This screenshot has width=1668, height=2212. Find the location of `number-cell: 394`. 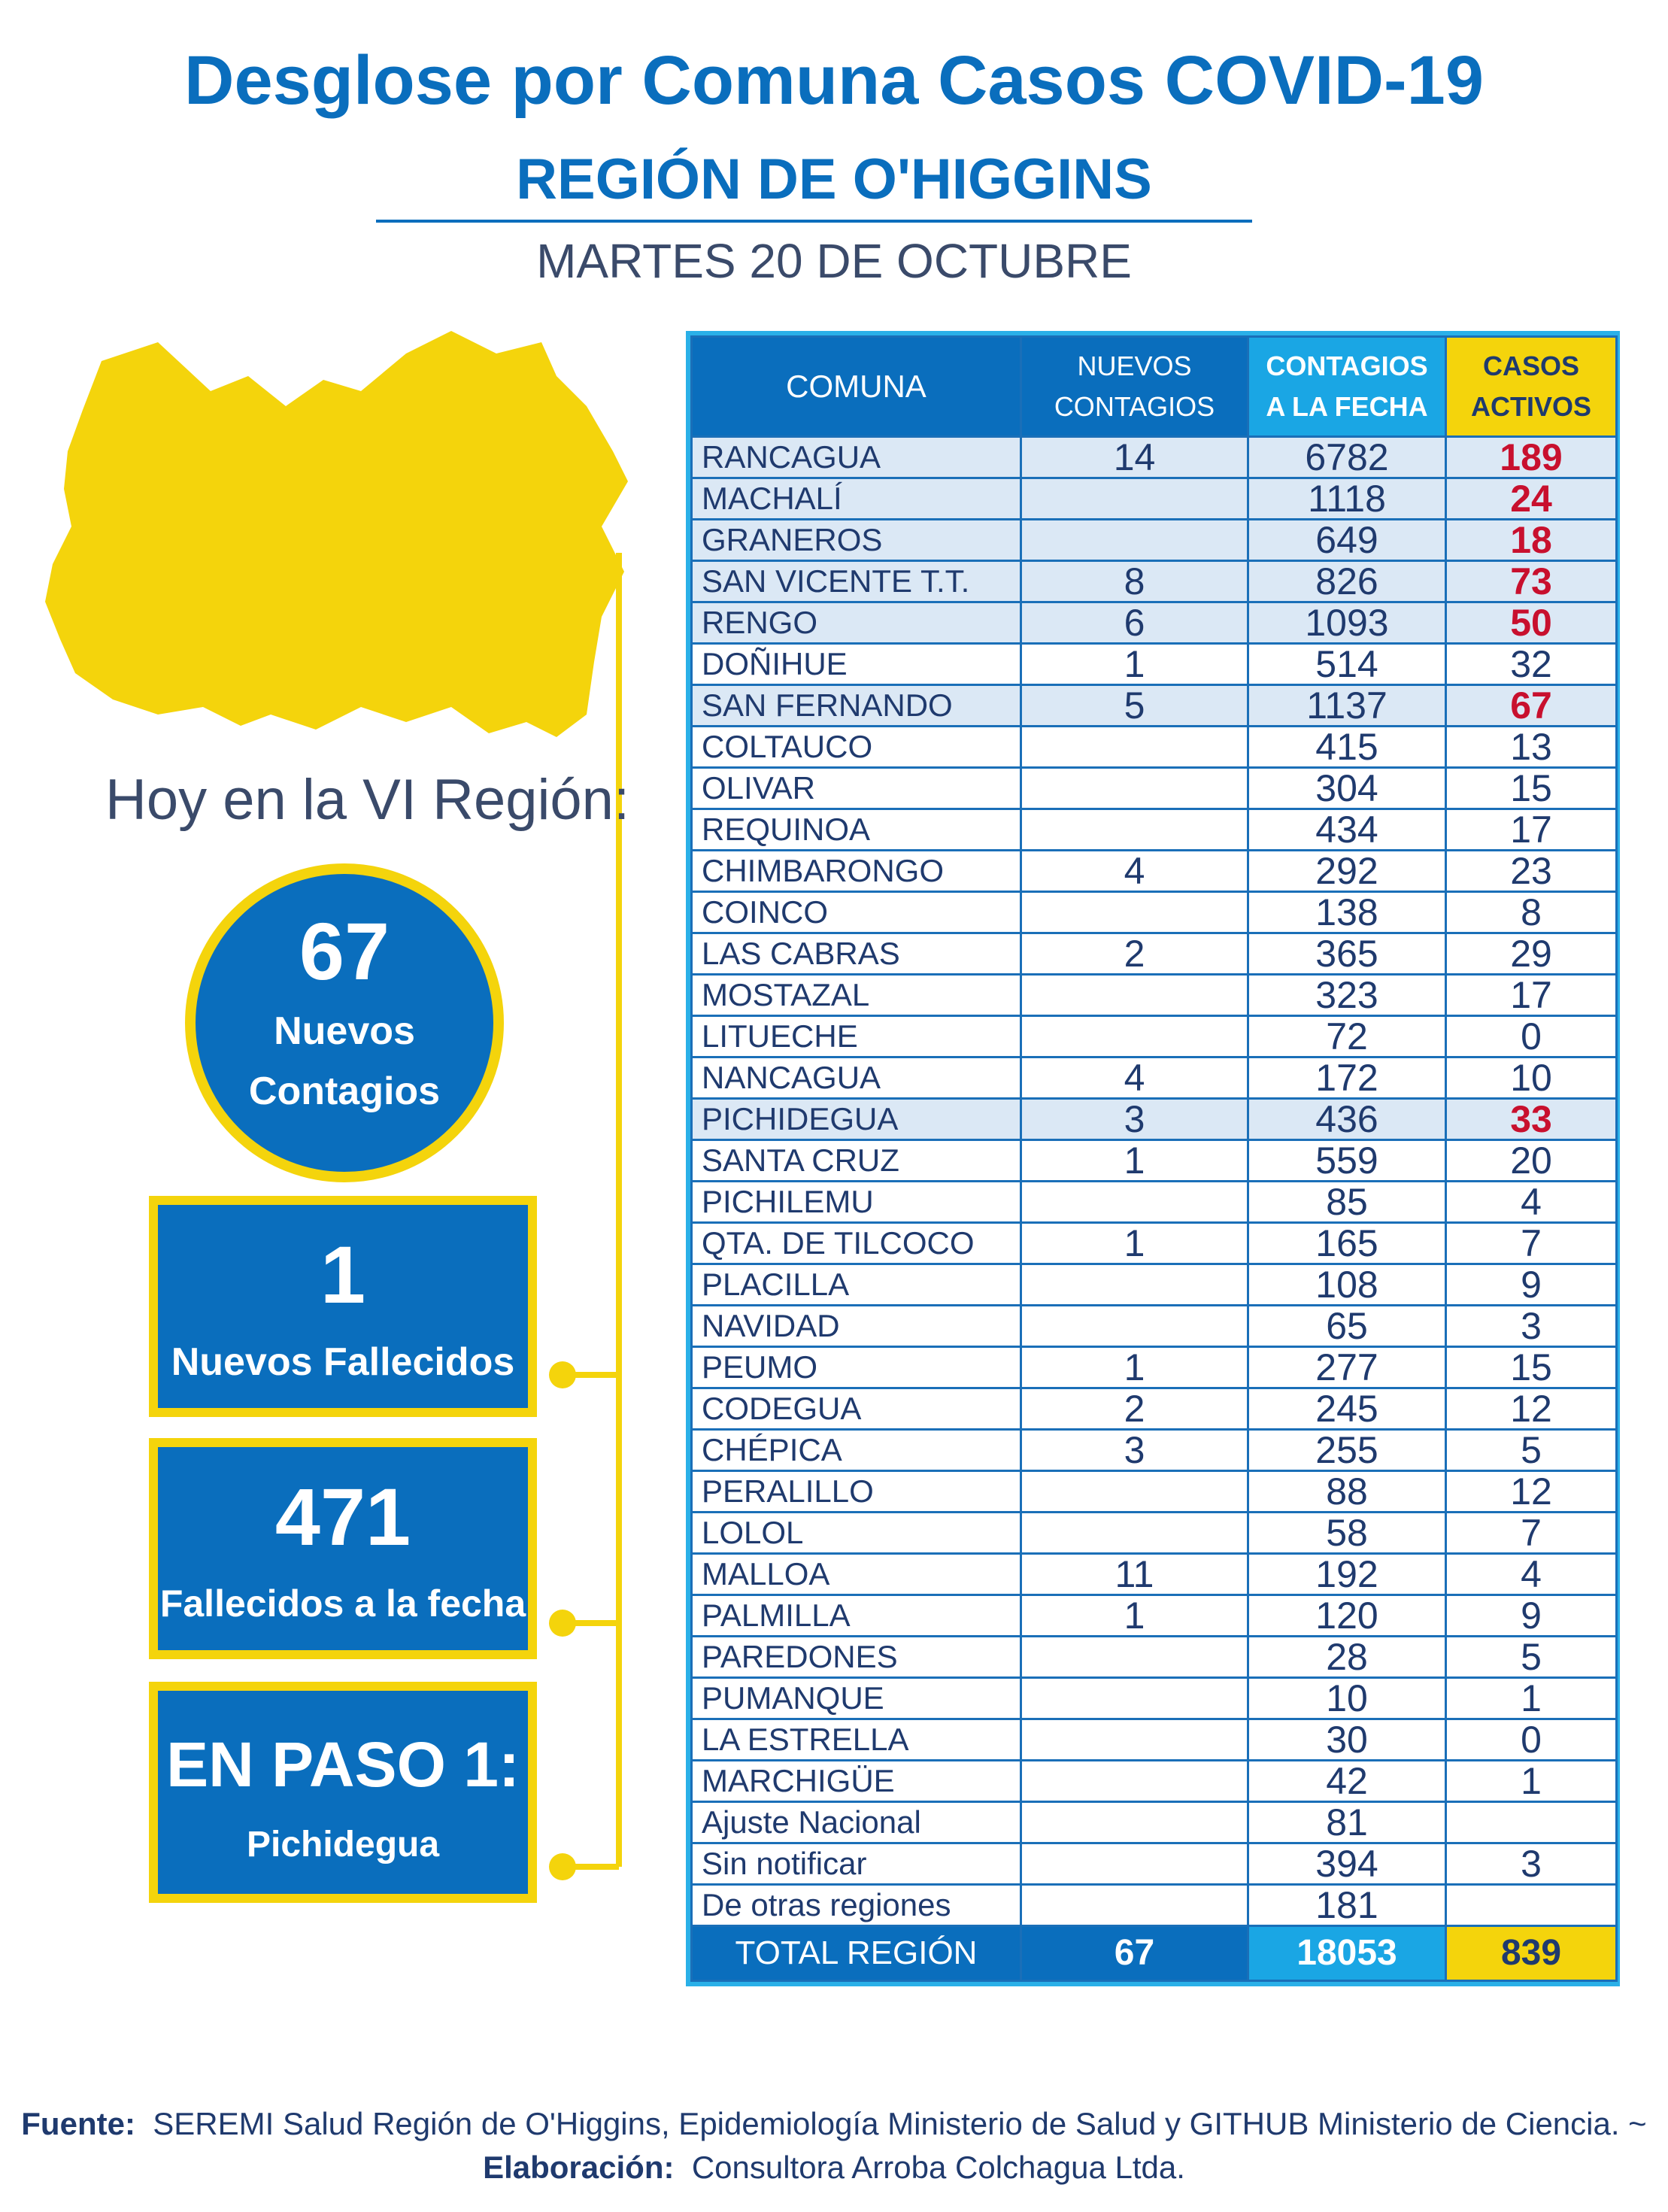

number-cell: 394 is located at coordinates (1347, 1864).